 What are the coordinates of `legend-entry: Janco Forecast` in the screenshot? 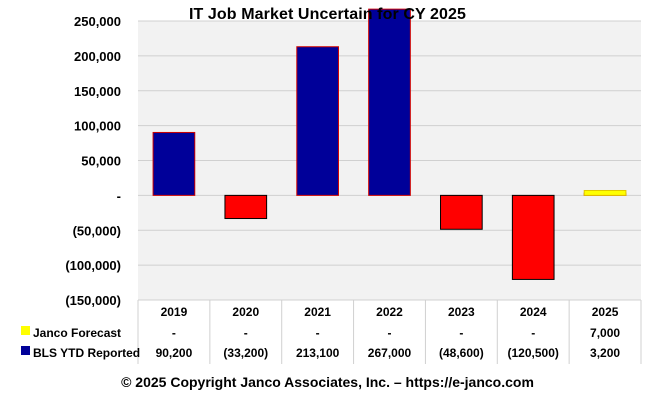 It's located at (77, 333).